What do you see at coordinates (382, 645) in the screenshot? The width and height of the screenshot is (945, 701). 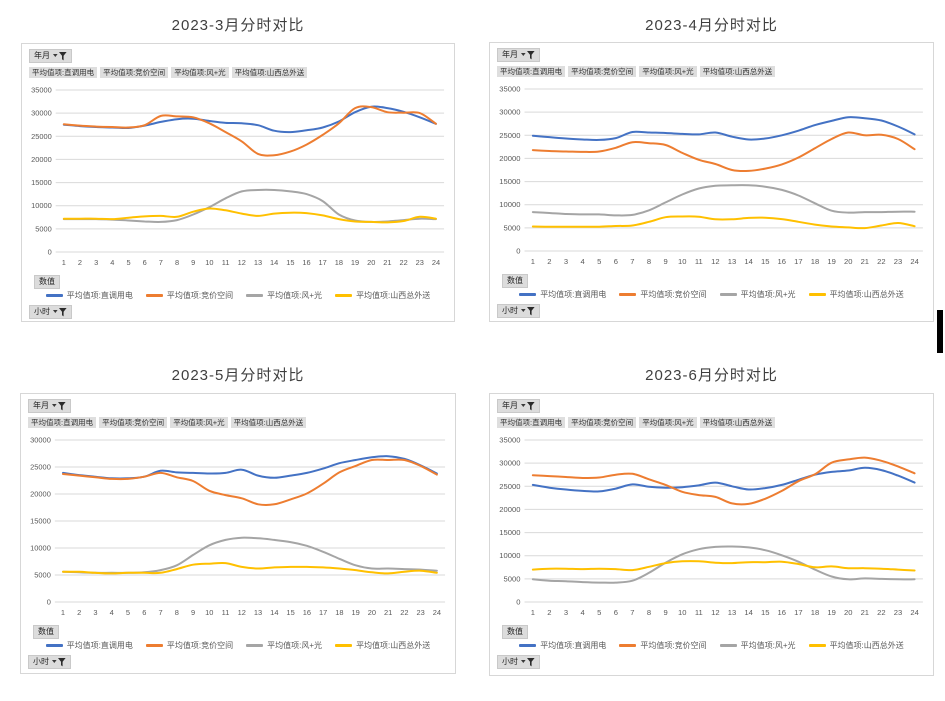 I see `legend-item: 平均值项:山西总外送` at bounding box center [382, 645].